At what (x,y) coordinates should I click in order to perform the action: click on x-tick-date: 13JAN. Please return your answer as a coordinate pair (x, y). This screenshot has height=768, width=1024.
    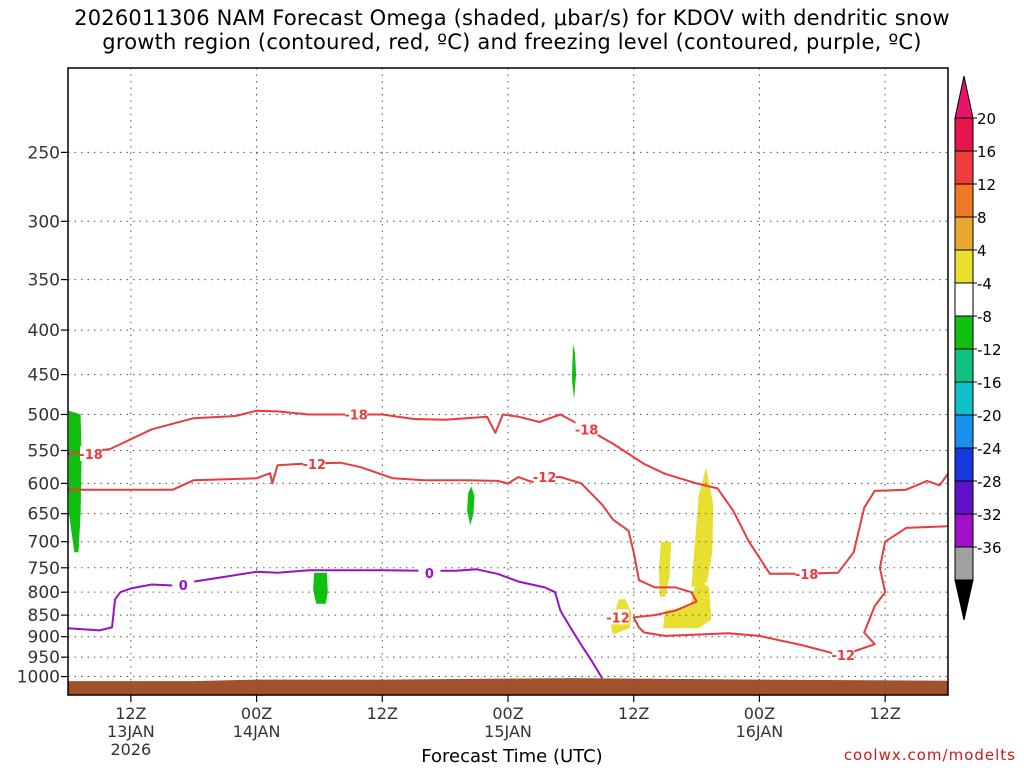
    Looking at the image, I should click on (131, 731).